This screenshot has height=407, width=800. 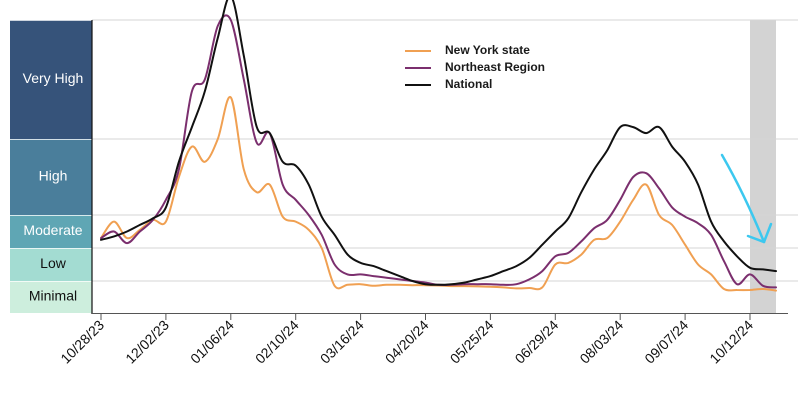 I want to click on highlight-region-layer, so click(x=763, y=166).